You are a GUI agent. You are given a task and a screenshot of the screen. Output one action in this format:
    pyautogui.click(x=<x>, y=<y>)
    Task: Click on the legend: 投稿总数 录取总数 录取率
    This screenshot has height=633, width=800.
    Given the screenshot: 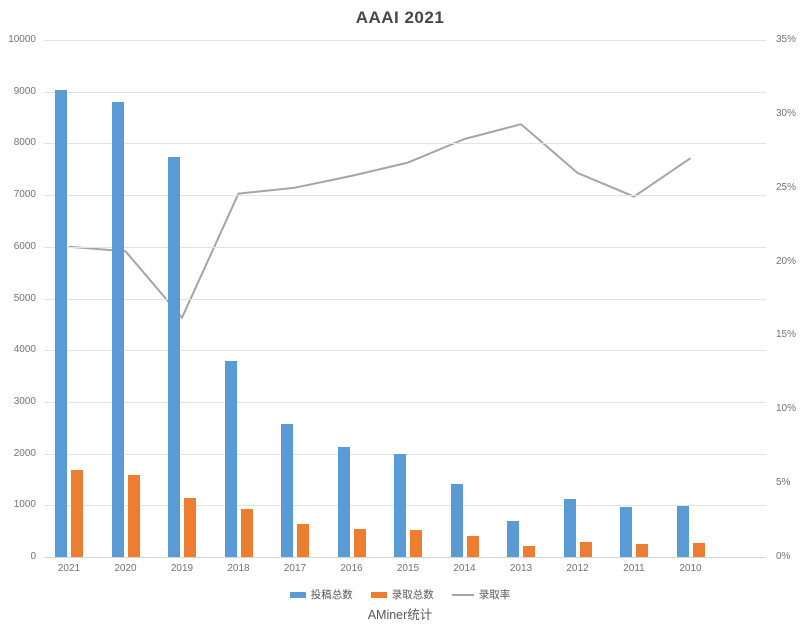 What is the action you would take?
    pyautogui.click(x=400, y=594)
    